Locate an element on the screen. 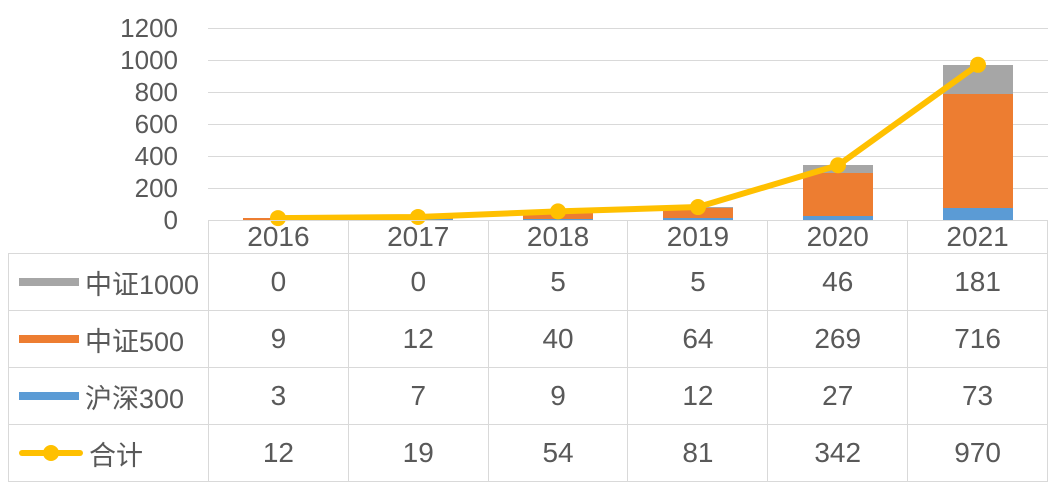 The width and height of the screenshot is (1059, 489). stacked-bar-2021 is located at coordinates (978, 142).